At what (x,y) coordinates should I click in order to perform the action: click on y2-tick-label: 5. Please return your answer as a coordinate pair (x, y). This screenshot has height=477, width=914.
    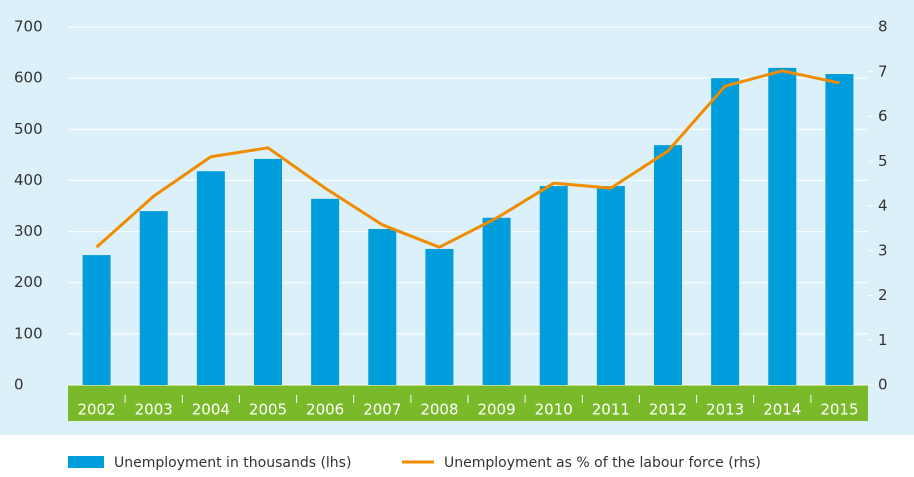
    Looking at the image, I should click on (883, 161).